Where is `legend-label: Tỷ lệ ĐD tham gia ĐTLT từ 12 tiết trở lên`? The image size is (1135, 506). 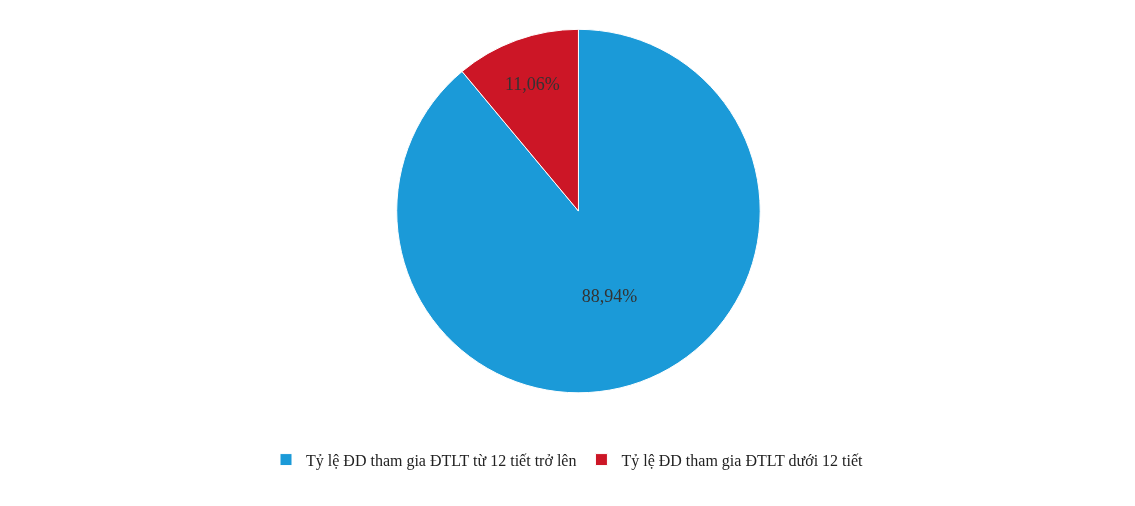 legend-label: Tỷ lệ ĐD tham gia ĐTLT từ 12 tiết trở lên is located at coordinates (441, 460).